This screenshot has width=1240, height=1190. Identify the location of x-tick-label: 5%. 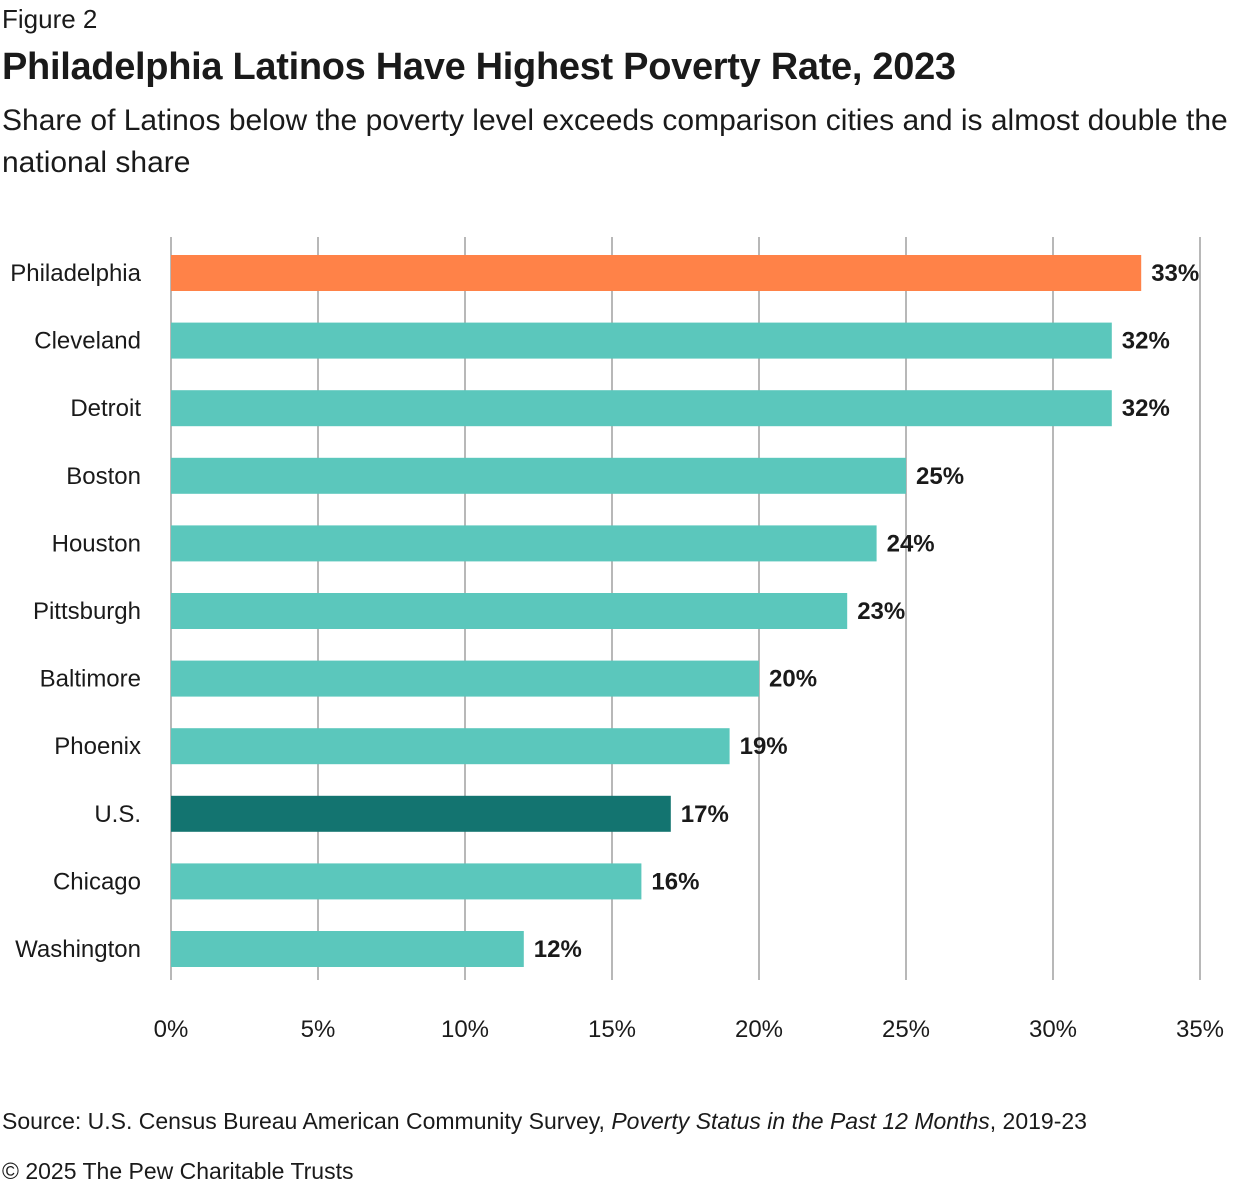
(318, 1029).